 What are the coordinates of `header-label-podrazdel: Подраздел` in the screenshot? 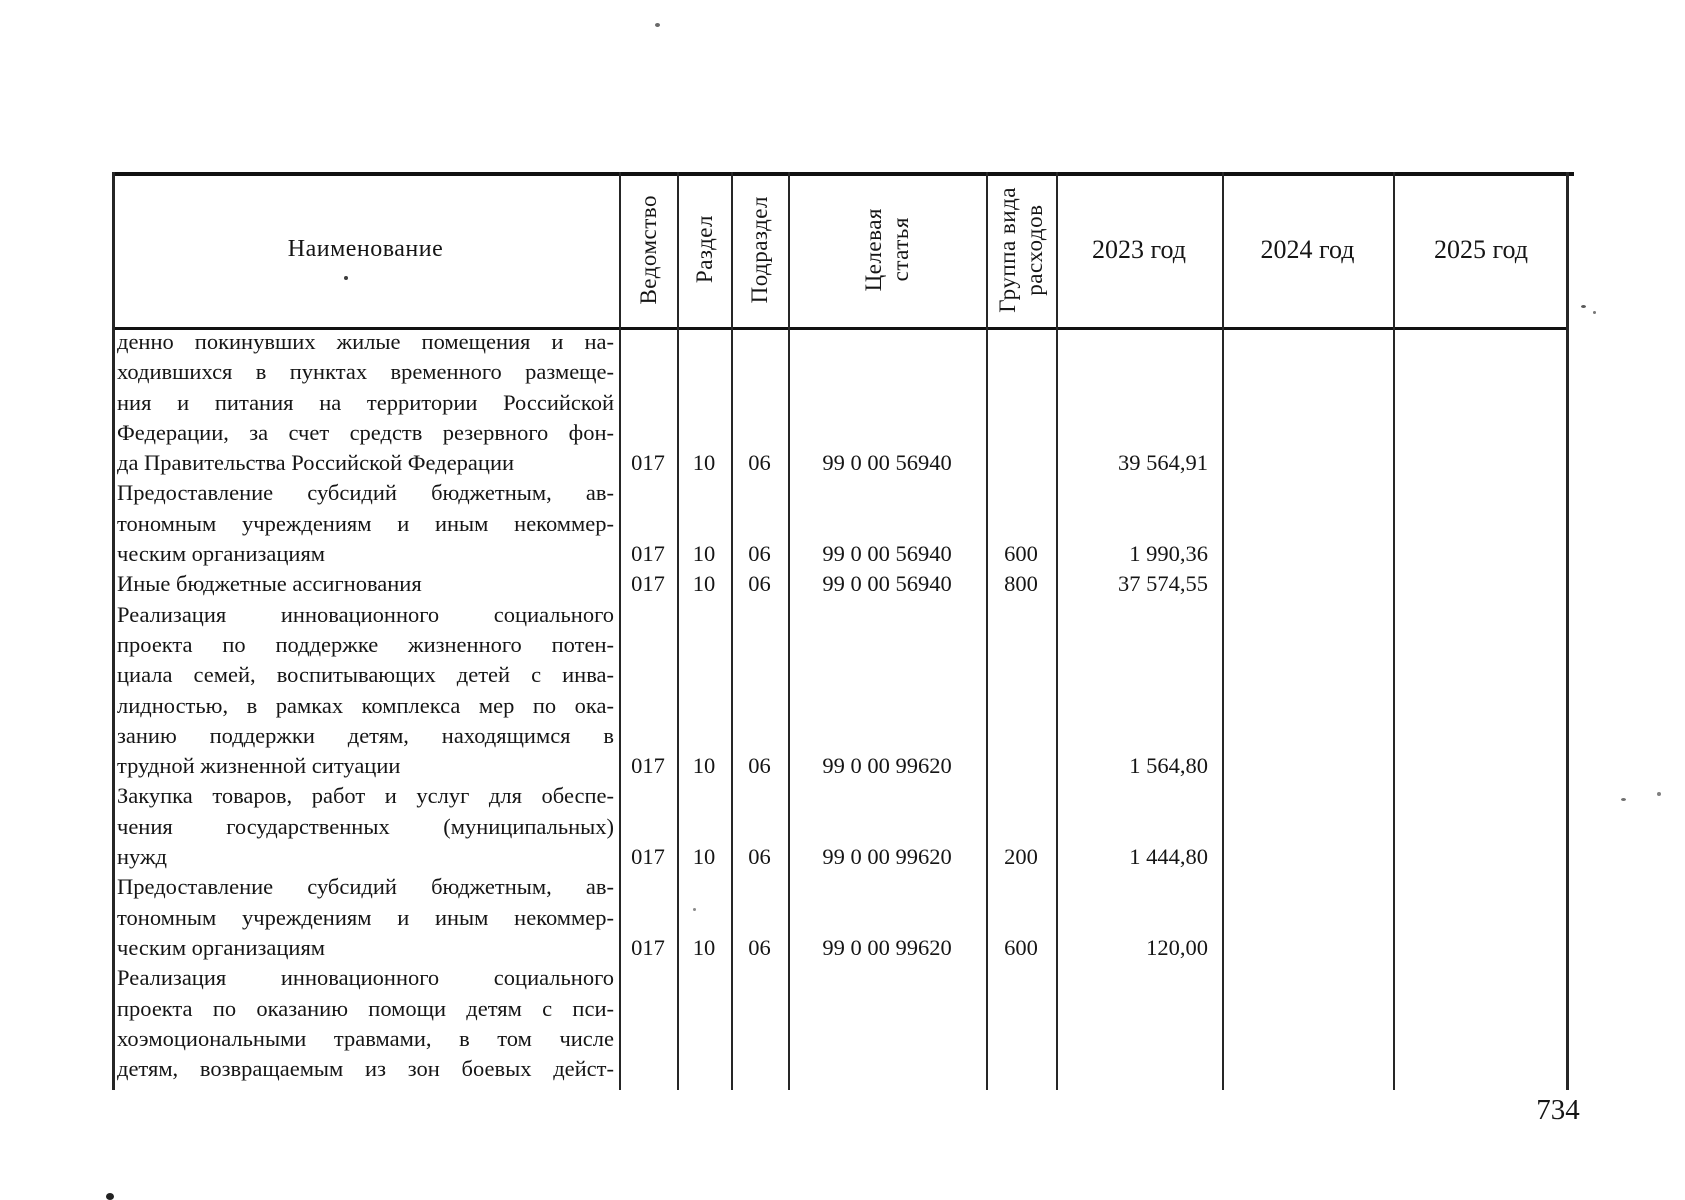 It's located at (759, 249).